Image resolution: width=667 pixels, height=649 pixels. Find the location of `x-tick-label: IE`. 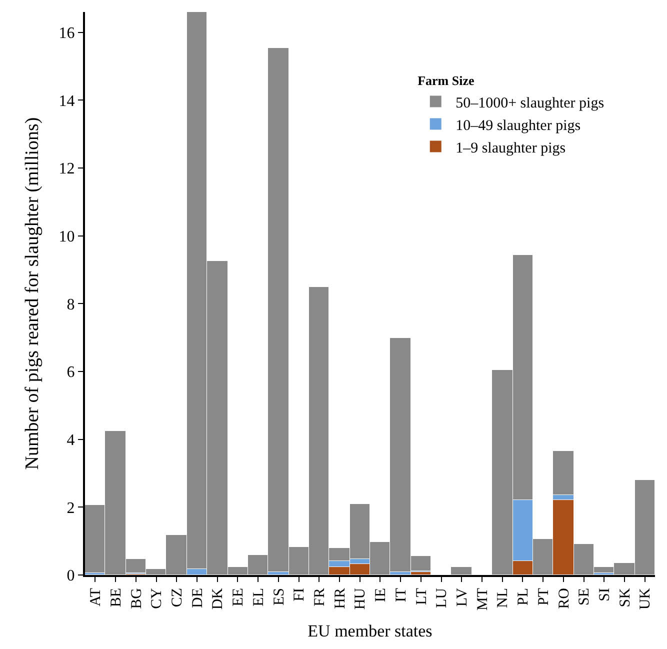

x-tick-label: IE is located at coordinates (381, 595).